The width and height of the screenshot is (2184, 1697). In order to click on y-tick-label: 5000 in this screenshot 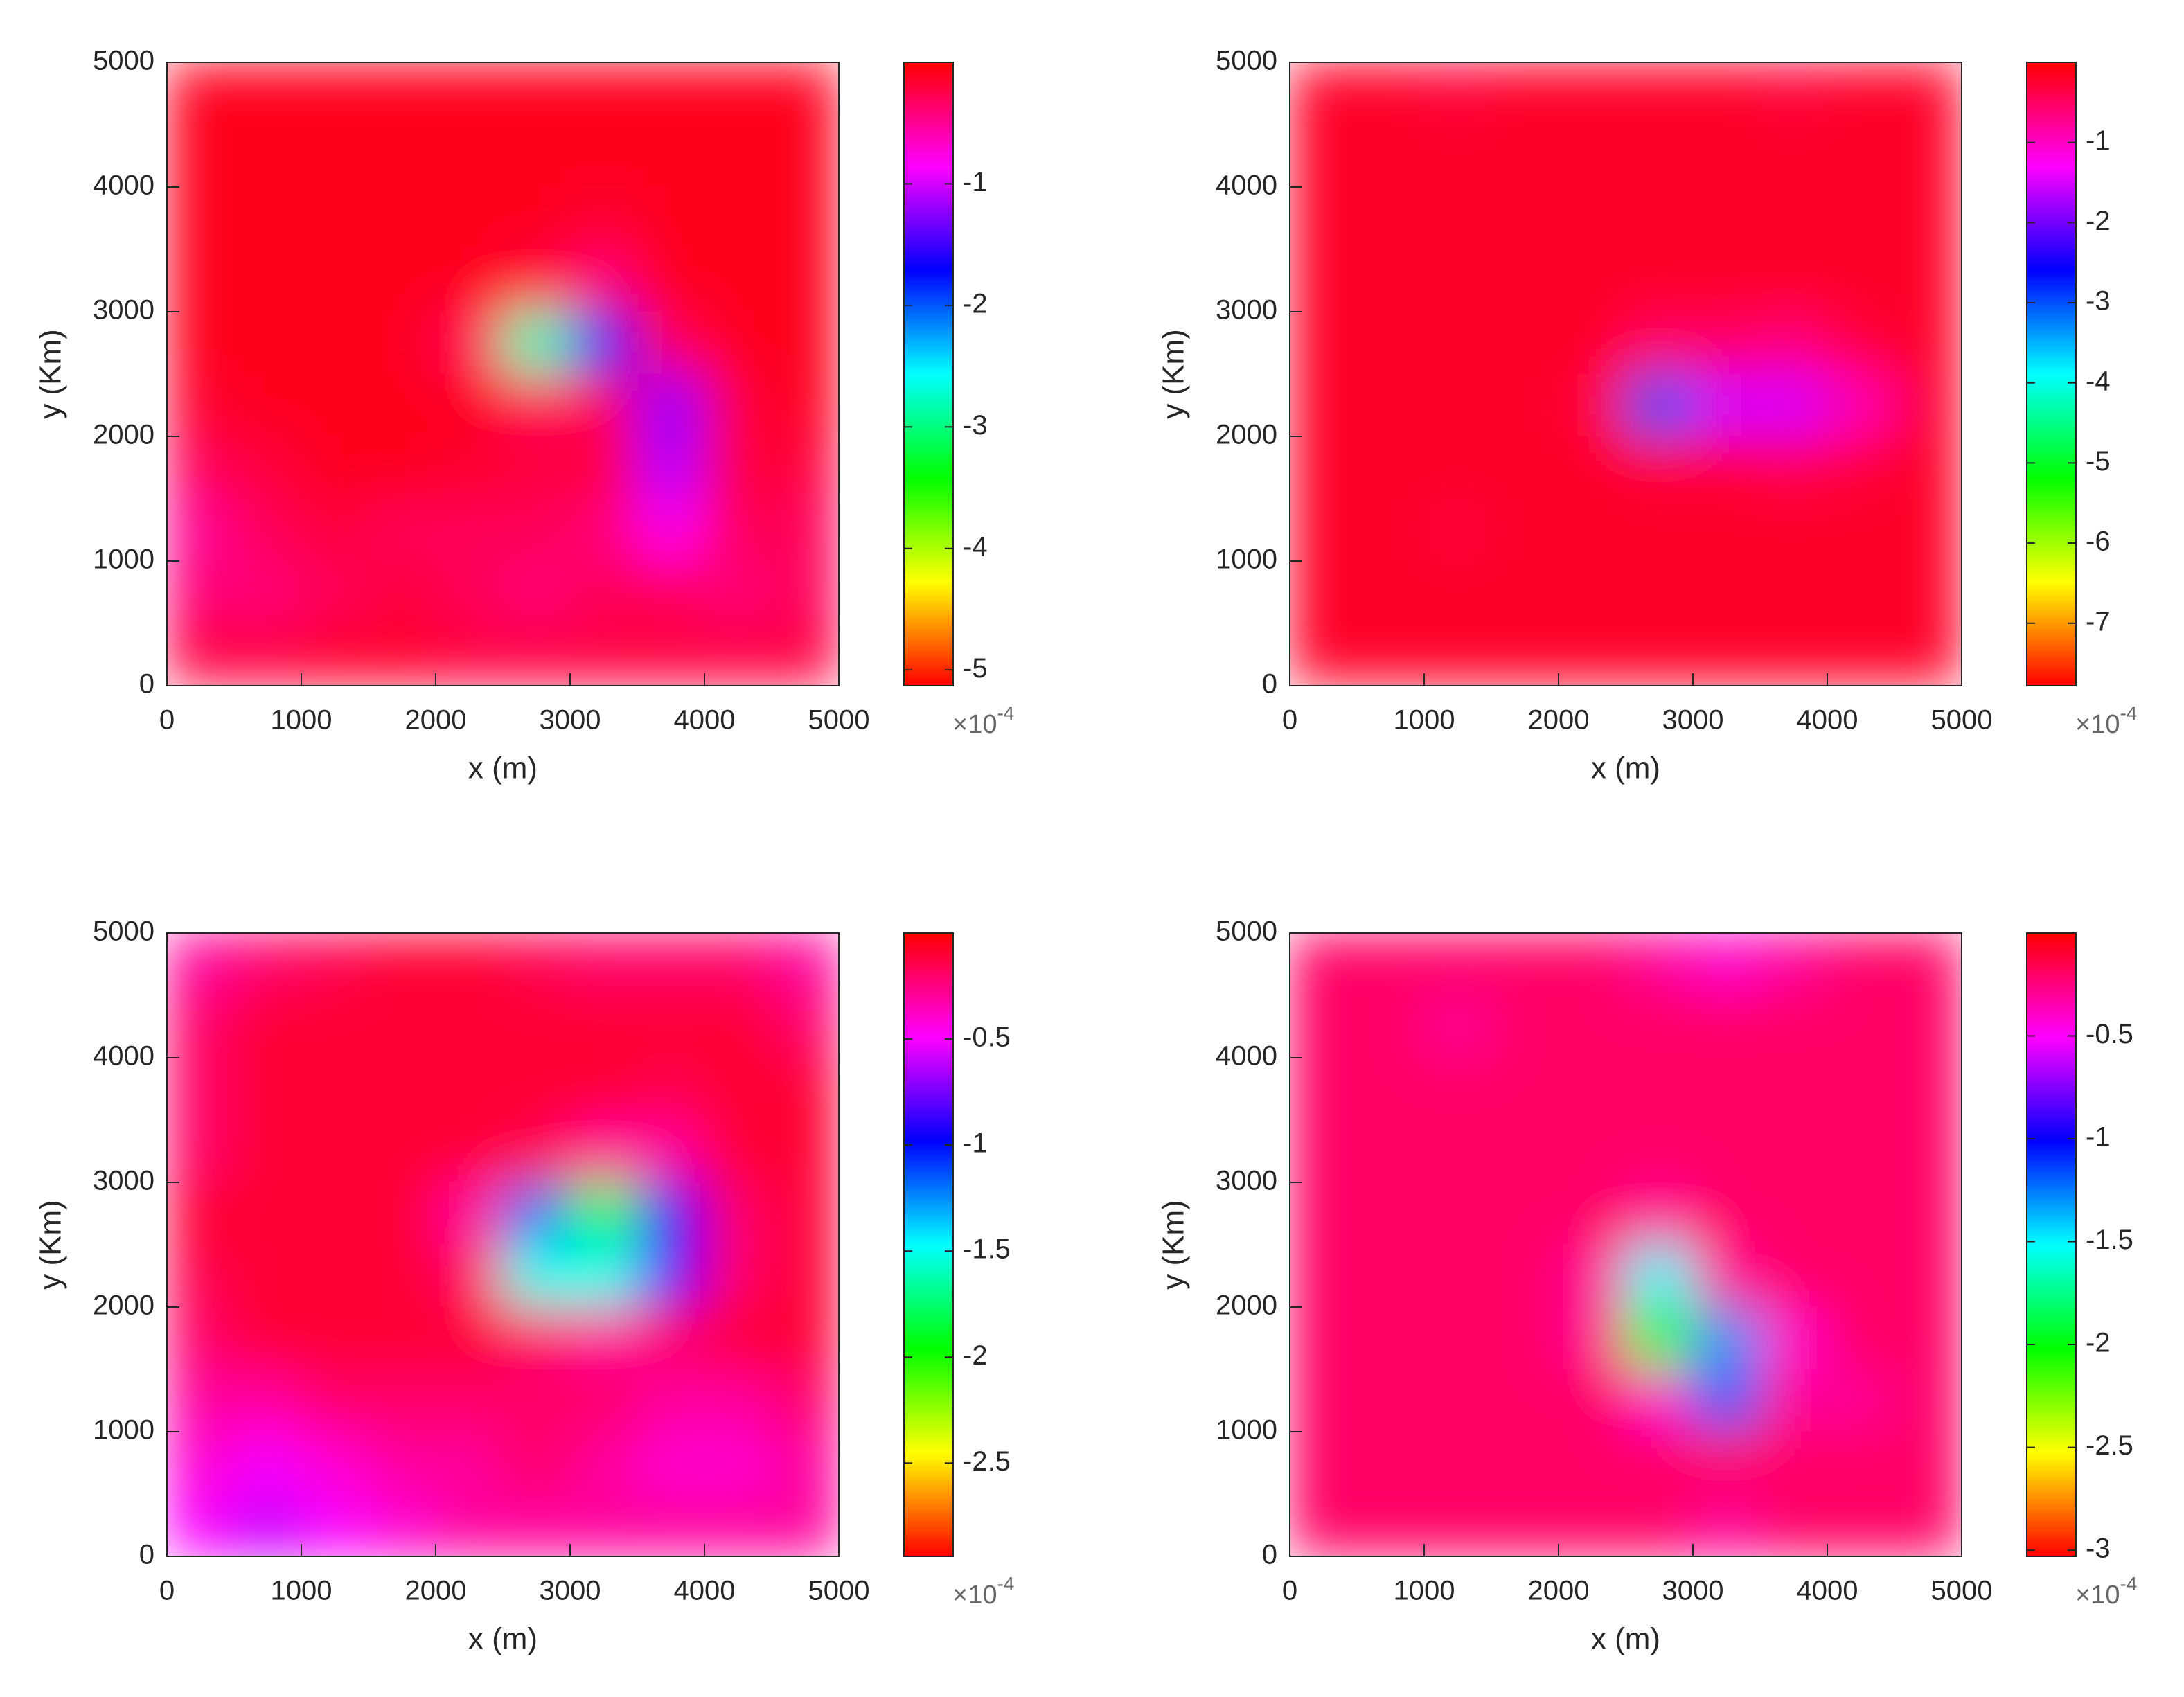, I will do `click(1246, 931)`.